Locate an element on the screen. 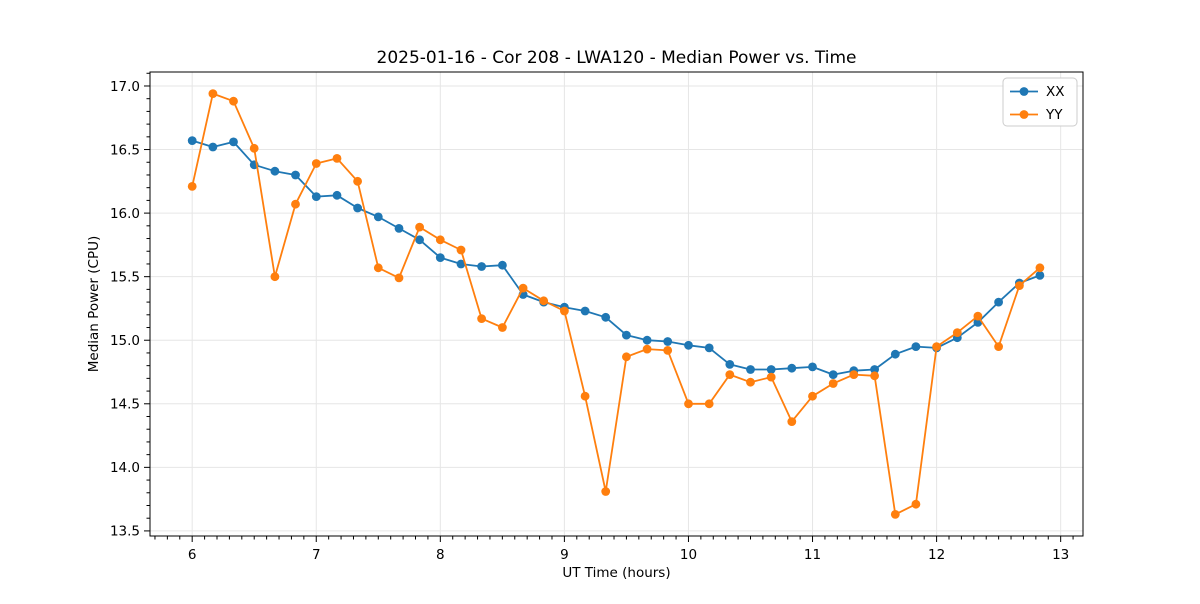 This screenshot has width=1200, height=604. legend-entry-XX: XX is located at coordinates (1037, 92).